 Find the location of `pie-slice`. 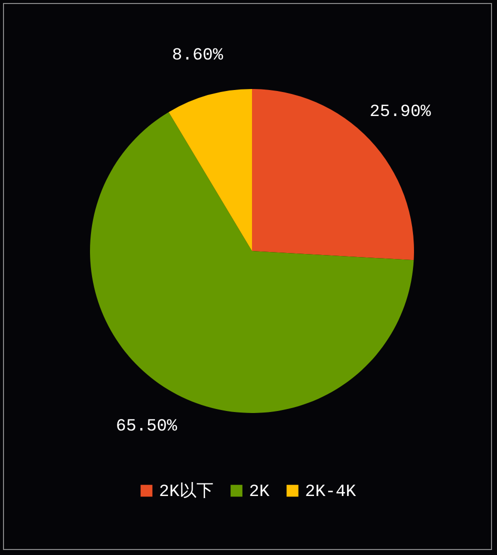

pie-slice is located at coordinates (210, 170).